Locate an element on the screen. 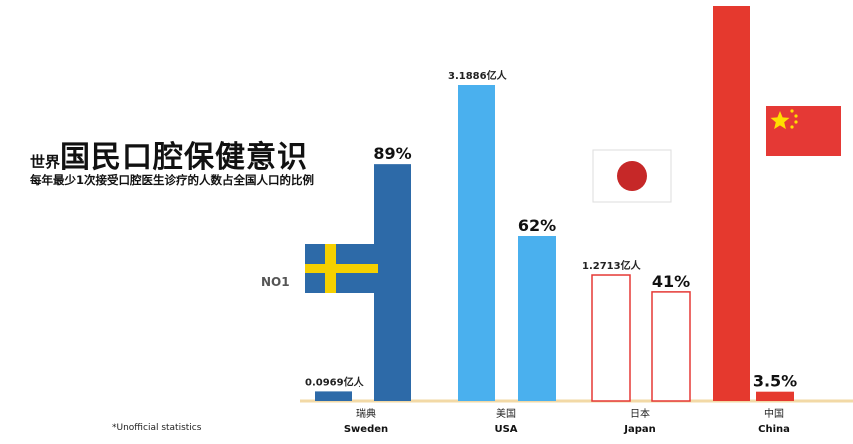  category-label-zh-china: 中国 is located at coordinates (774, 413).